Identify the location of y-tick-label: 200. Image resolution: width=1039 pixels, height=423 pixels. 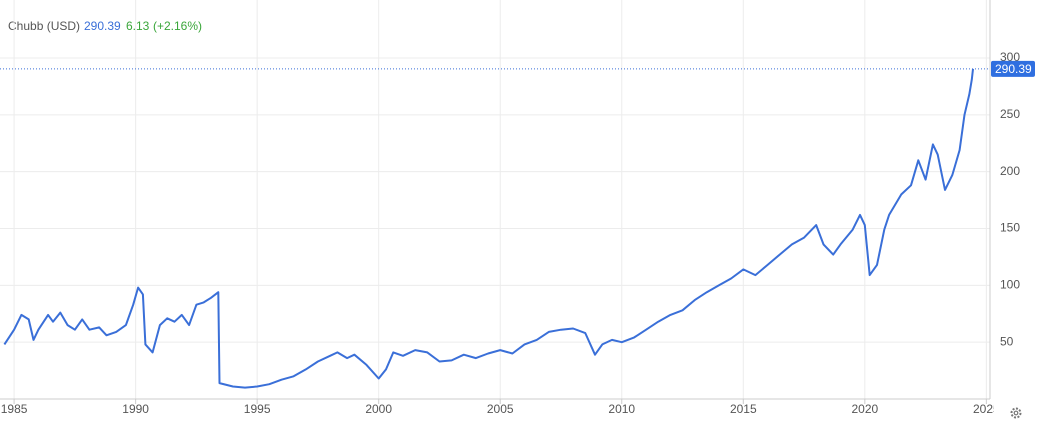
(1010, 171).